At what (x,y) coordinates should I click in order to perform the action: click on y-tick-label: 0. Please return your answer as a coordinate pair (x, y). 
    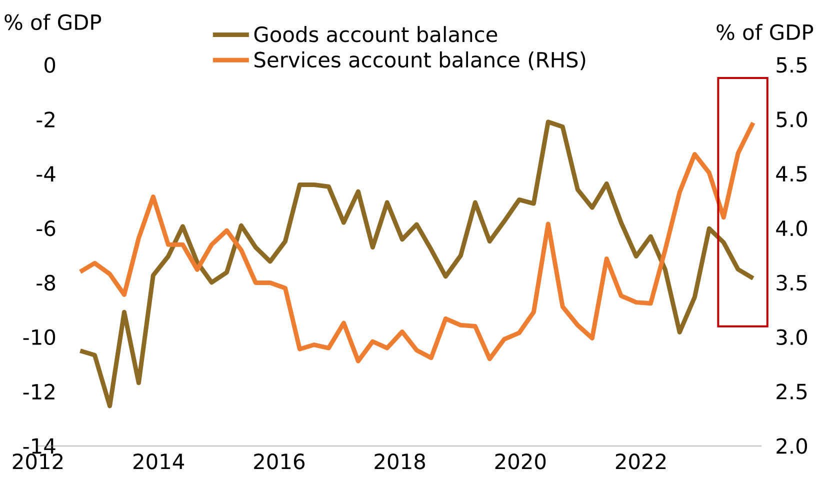
    Looking at the image, I should click on (50, 65).